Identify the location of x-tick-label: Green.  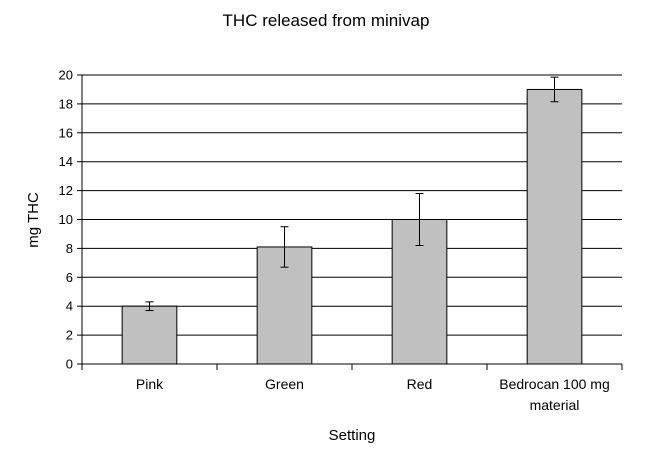
(284, 384).